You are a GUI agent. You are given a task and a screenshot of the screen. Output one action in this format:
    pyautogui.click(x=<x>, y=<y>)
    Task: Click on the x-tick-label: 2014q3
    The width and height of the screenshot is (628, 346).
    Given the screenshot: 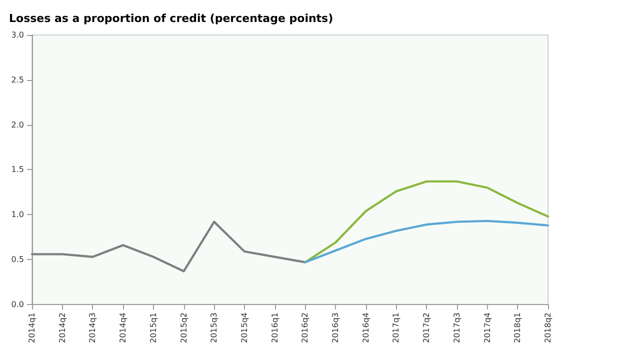 What is the action you would take?
    pyautogui.click(x=93, y=328)
    